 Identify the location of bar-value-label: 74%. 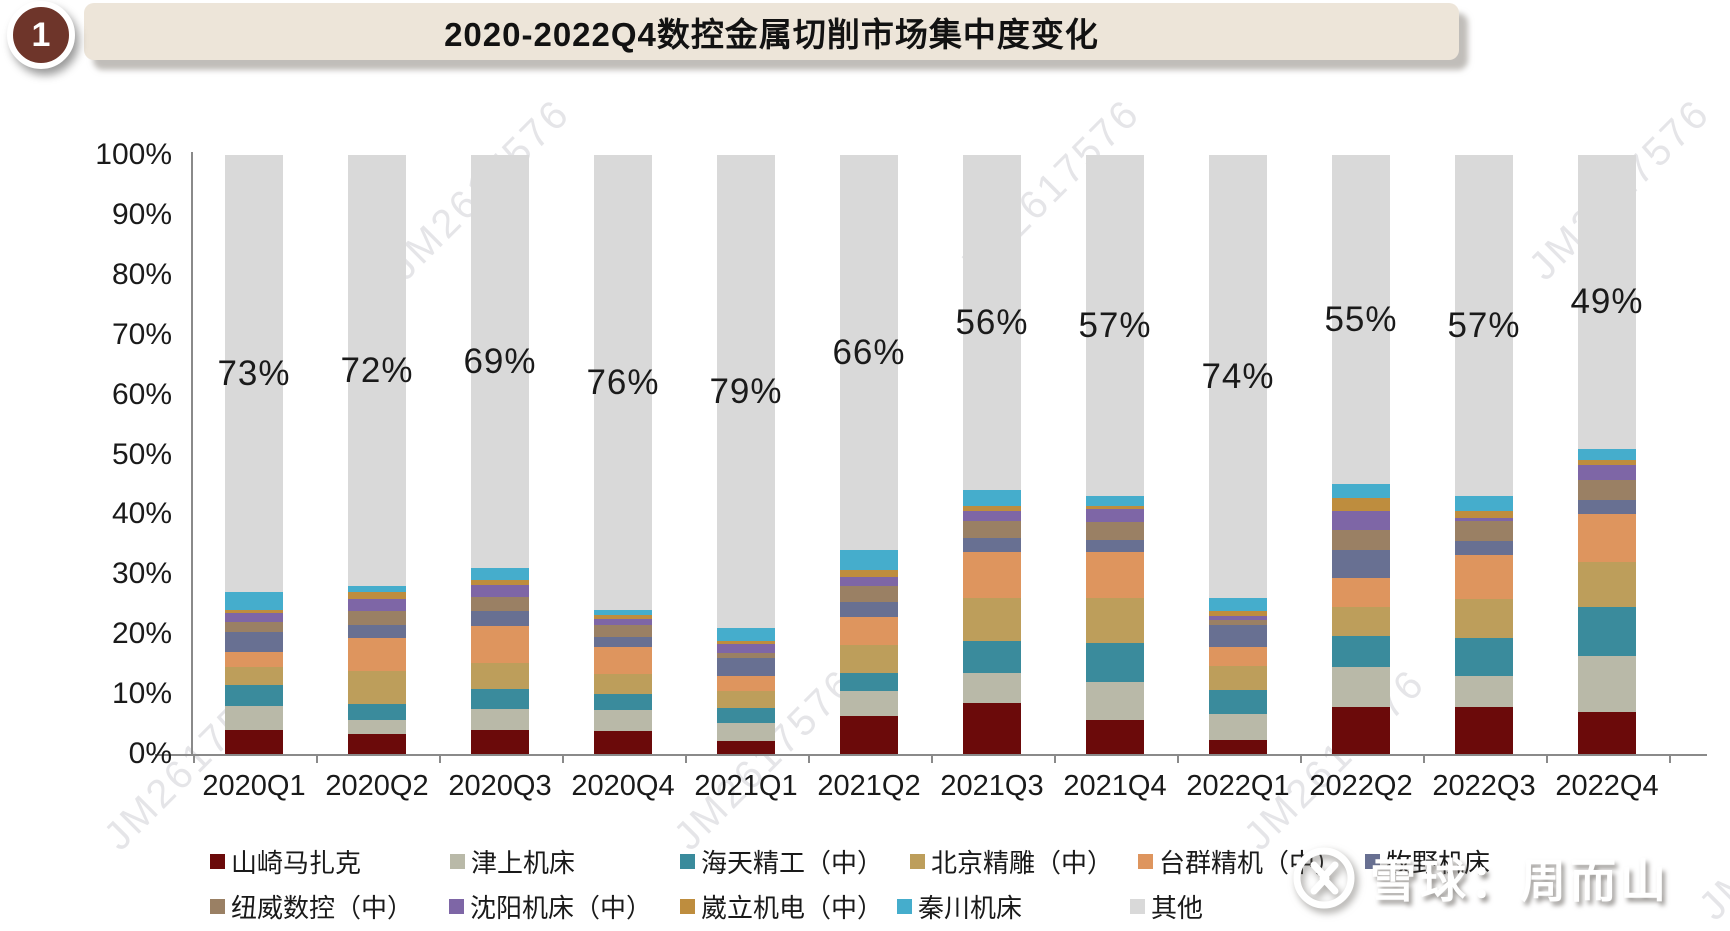
(1238, 376).